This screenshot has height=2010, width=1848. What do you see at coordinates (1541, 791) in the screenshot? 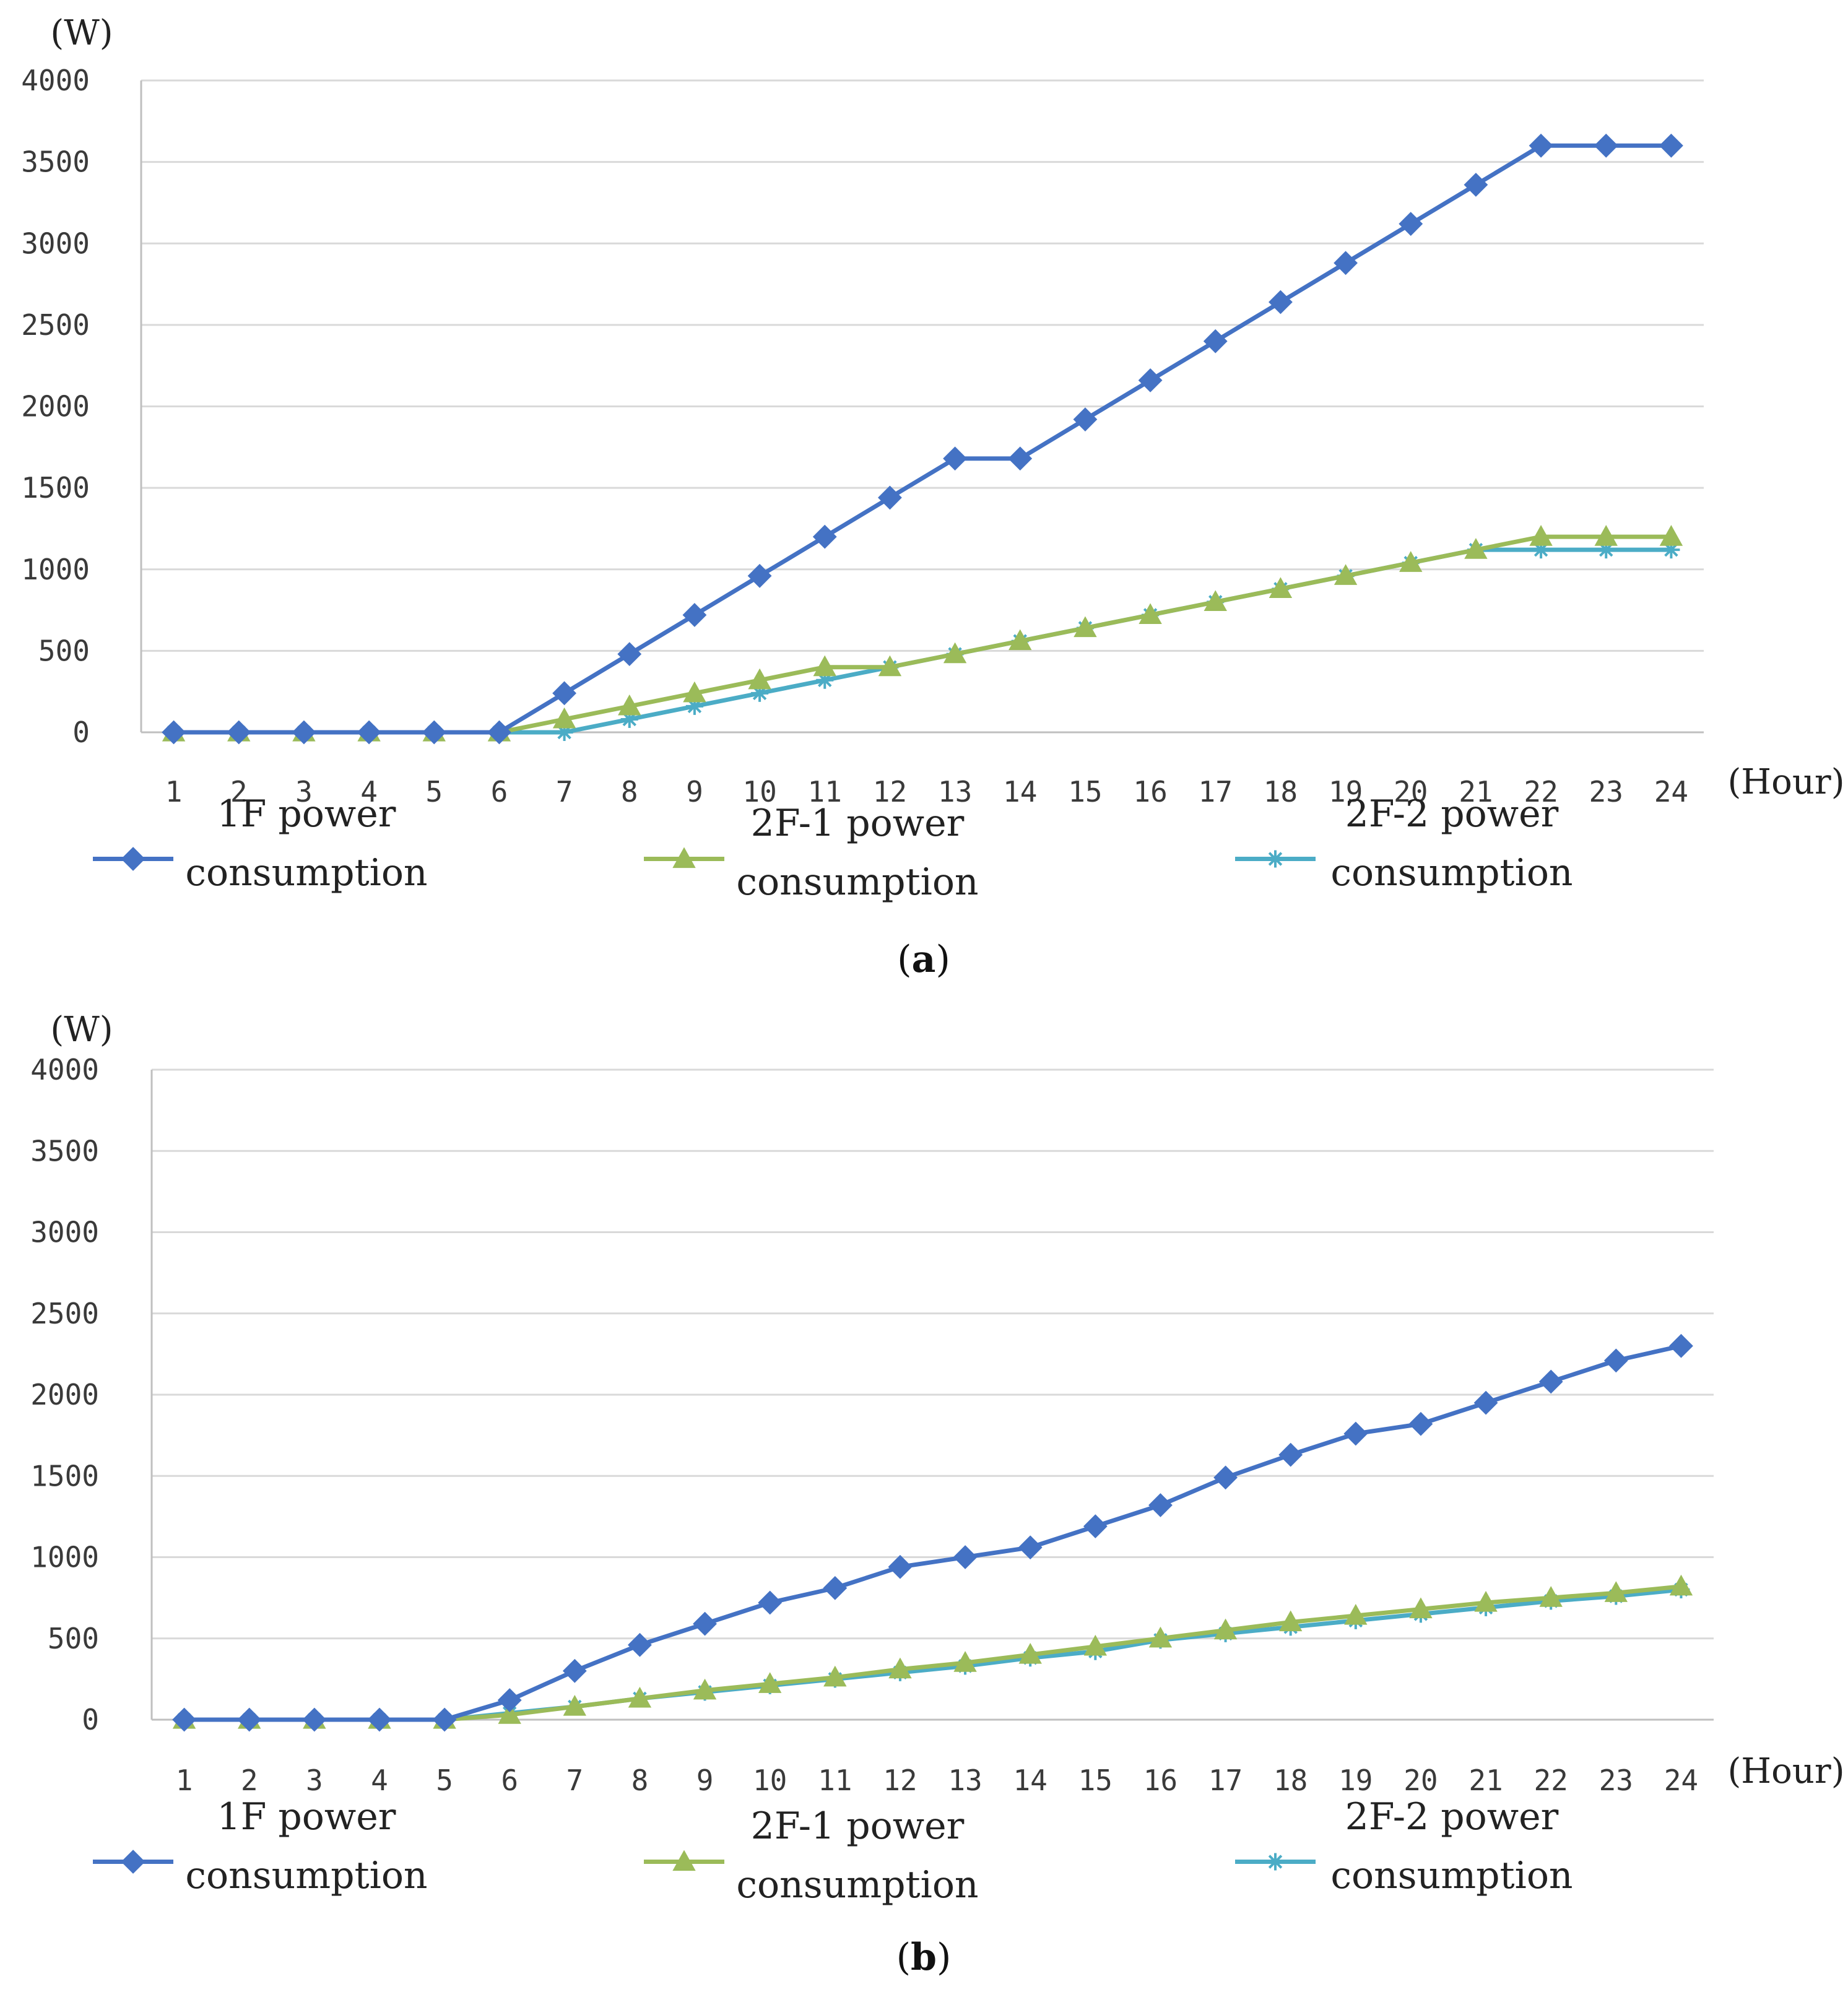
I see `x-tick-label: 22` at bounding box center [1541, 791].